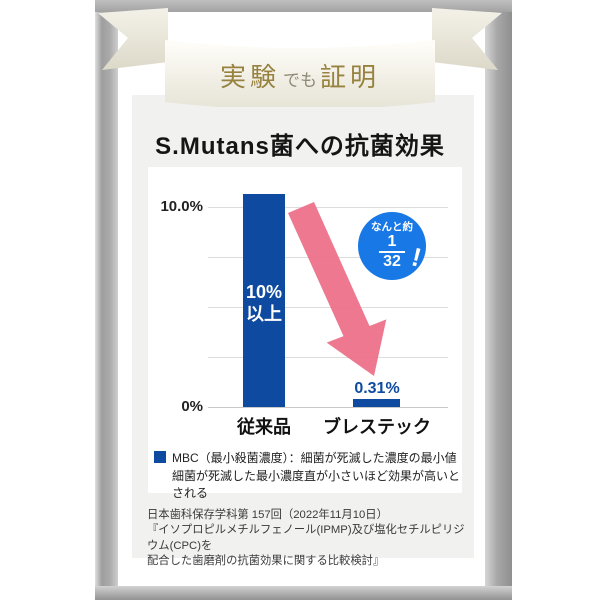 Image resolution: width=600 pixels, height=600 pixels. I want to click on legend-square-icon, so click(160, 457).